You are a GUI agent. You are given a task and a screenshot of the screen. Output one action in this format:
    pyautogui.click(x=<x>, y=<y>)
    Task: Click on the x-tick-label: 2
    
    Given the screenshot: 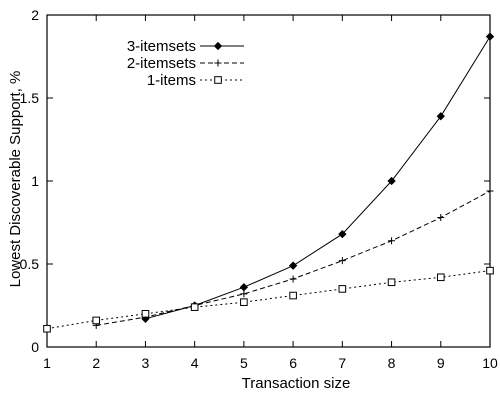 What is the action you would take?
    pyautogui.click(x=96, y=363)
    